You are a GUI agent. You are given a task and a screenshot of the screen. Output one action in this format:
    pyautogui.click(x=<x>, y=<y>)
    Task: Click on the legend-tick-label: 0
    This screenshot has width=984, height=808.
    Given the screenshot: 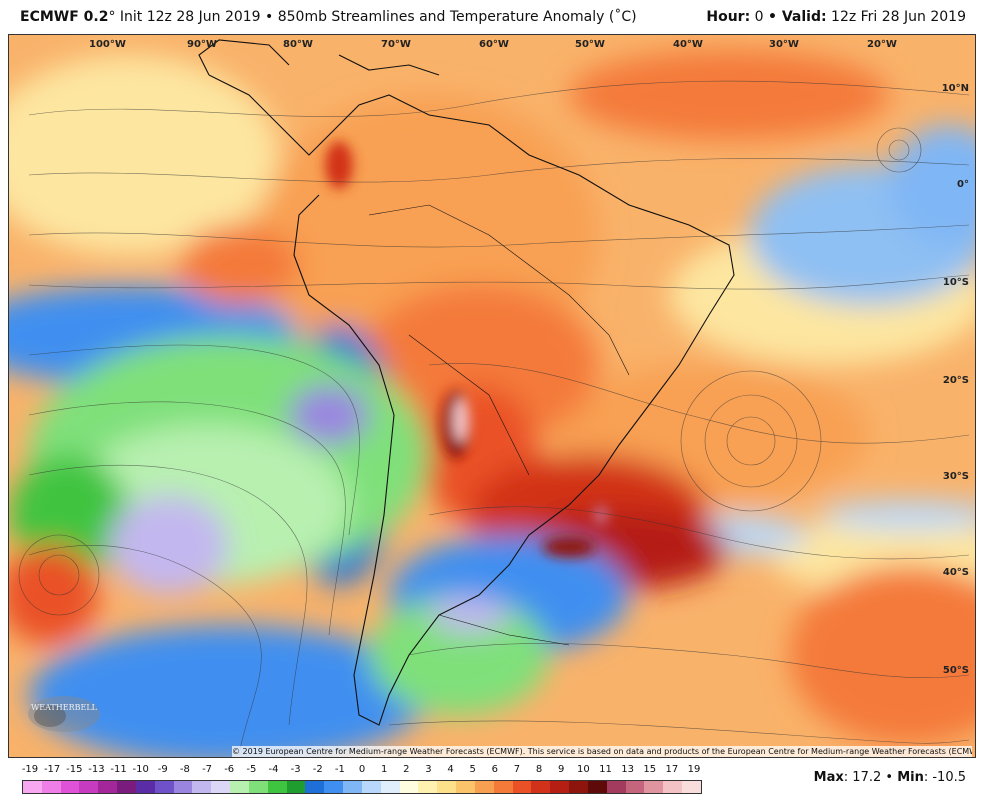 What is the action you would take?
    pyautogui.click(x=362, y=769)
    